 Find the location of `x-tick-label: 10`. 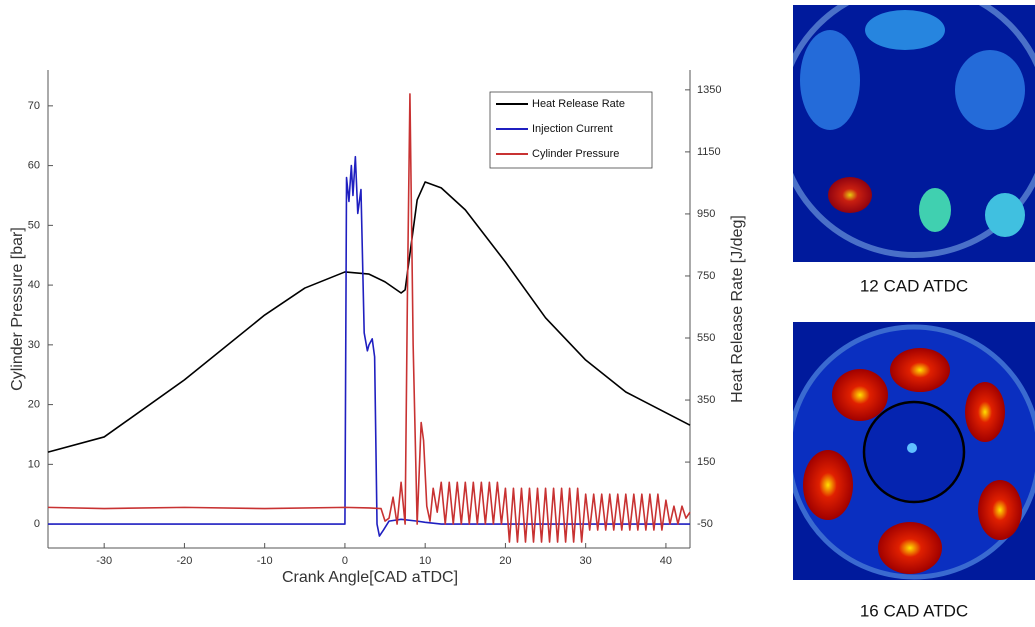

x-tick-label: 10 is located at coordinates (425, 561).